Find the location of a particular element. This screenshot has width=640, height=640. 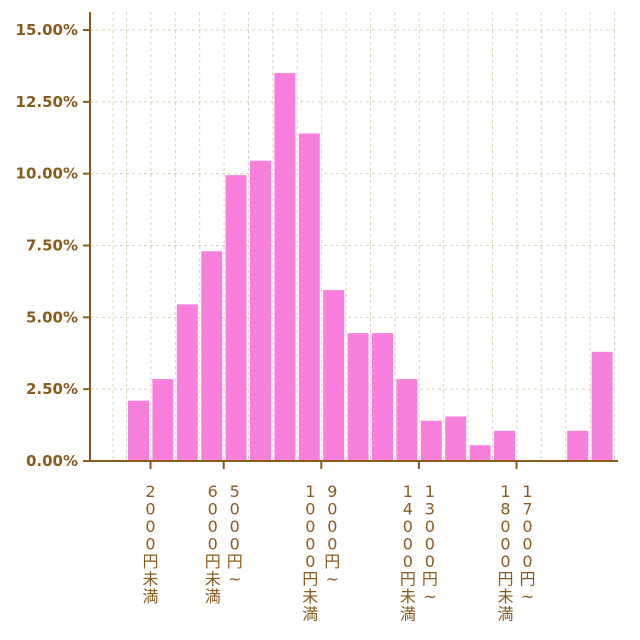

x-tick-label: 1 7 0 0 0 円~ is located at coordinates (527, 544).